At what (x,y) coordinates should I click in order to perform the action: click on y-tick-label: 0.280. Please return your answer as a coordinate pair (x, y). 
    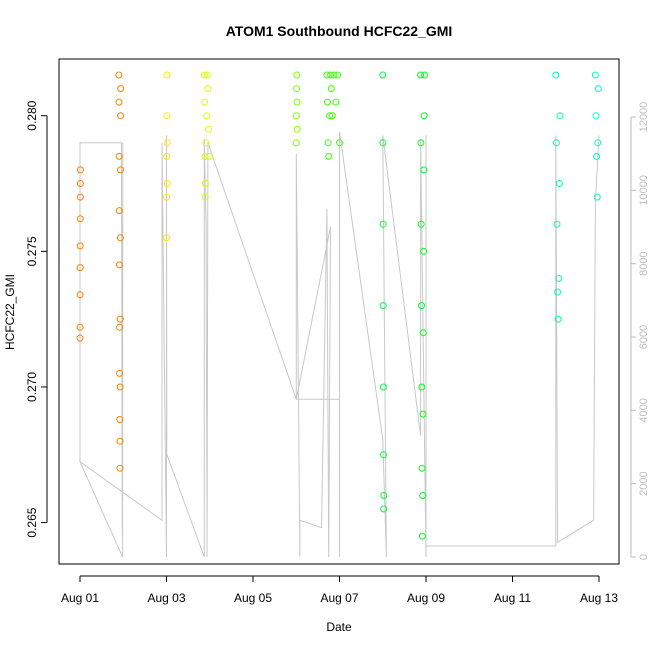
    Looking at the image, I should click on (32, 115).